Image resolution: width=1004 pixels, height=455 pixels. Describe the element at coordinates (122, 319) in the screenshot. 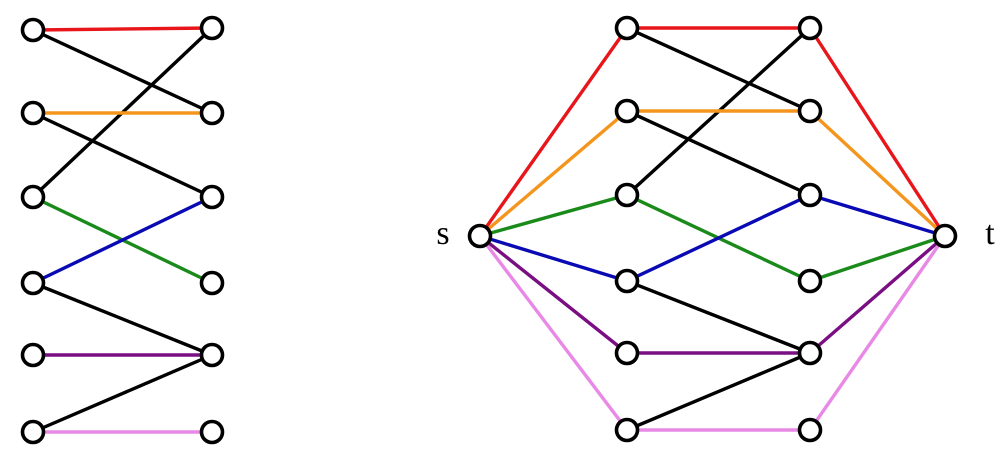

I see `bipartite-edge-l4-r5` at that location.